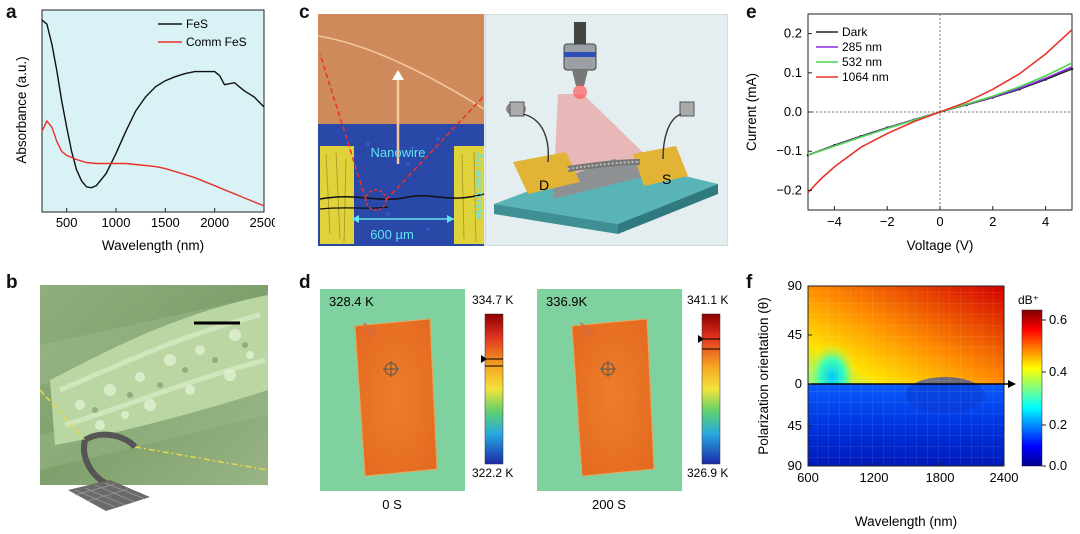  What do you see at coordinates (214, 222) in the screenshot?
I see `x-tick-label: 2000` at bounding box center [214, 222].